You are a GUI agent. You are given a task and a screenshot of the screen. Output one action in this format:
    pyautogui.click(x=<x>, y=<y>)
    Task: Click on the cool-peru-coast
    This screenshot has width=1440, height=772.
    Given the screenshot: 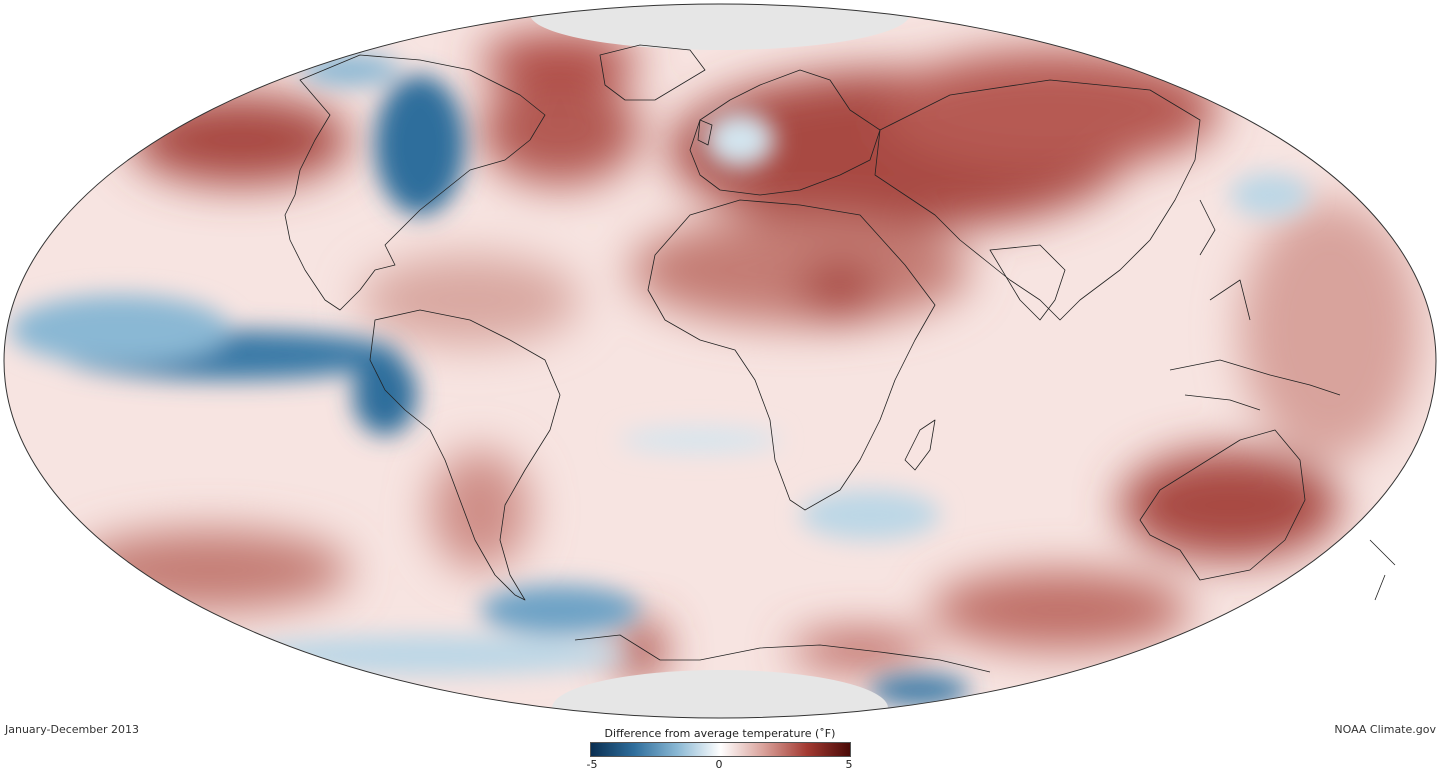 What is the action you would take?
    pyautogui.click(x=385, y=395)
    